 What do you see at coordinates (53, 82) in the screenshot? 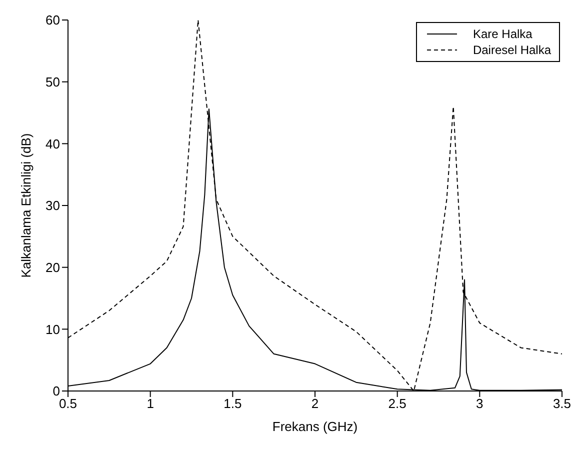
I see `y-tick-label: 50` at bounding box center [53, 82].